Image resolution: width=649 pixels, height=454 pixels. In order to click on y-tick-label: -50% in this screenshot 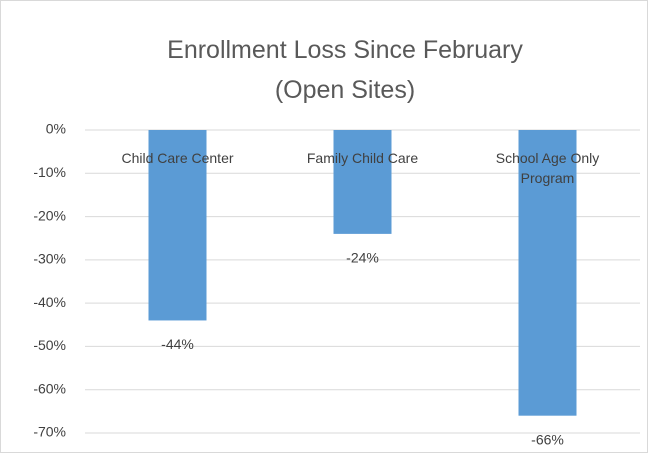, I will do `click(49, 345)`.